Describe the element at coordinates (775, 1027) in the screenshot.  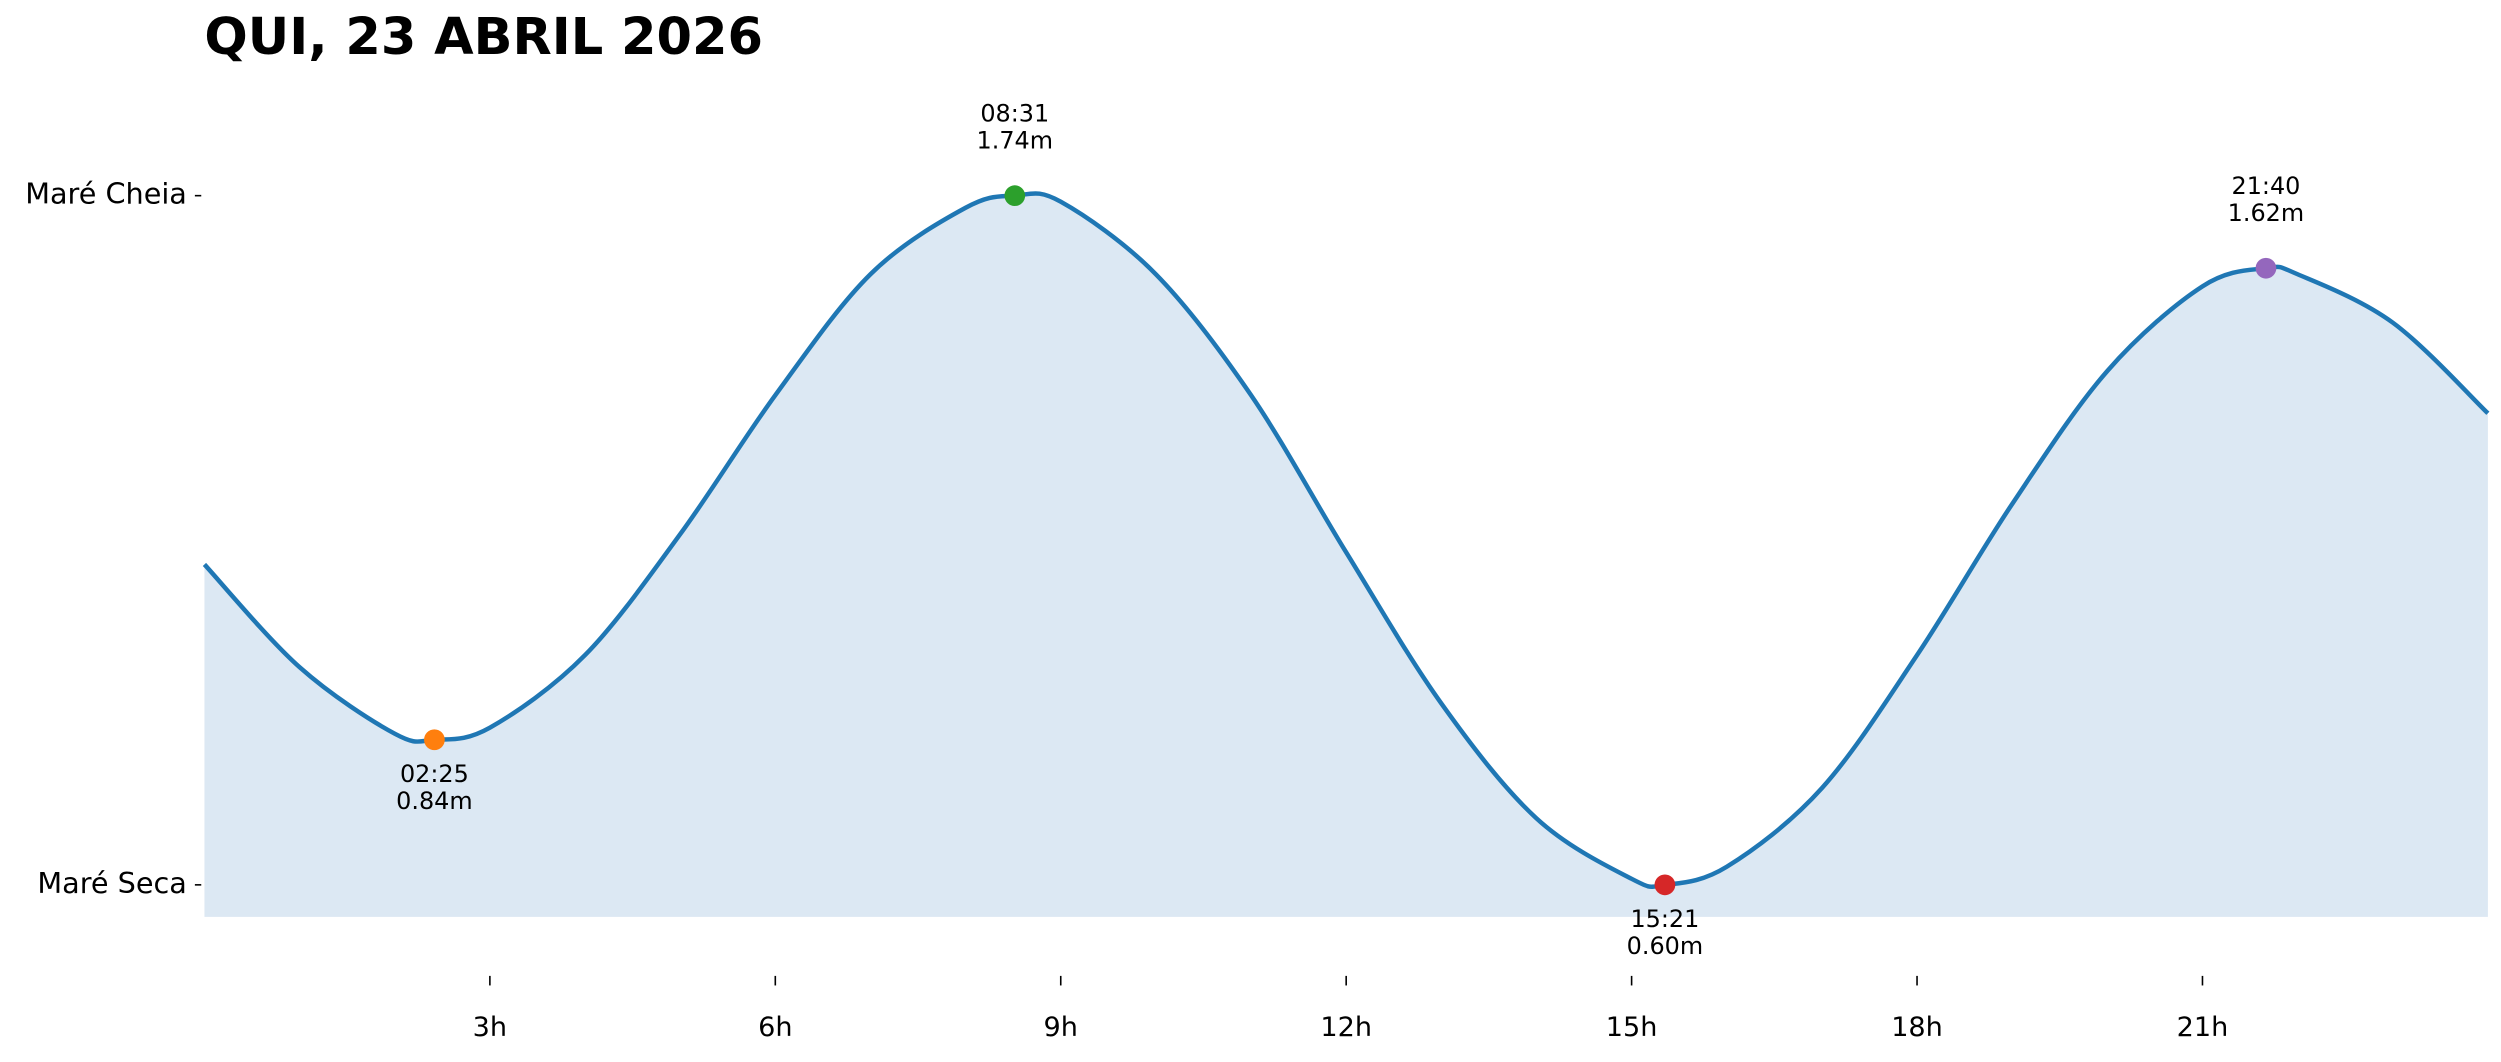
I see `x-tick-label: 6h` at that location.